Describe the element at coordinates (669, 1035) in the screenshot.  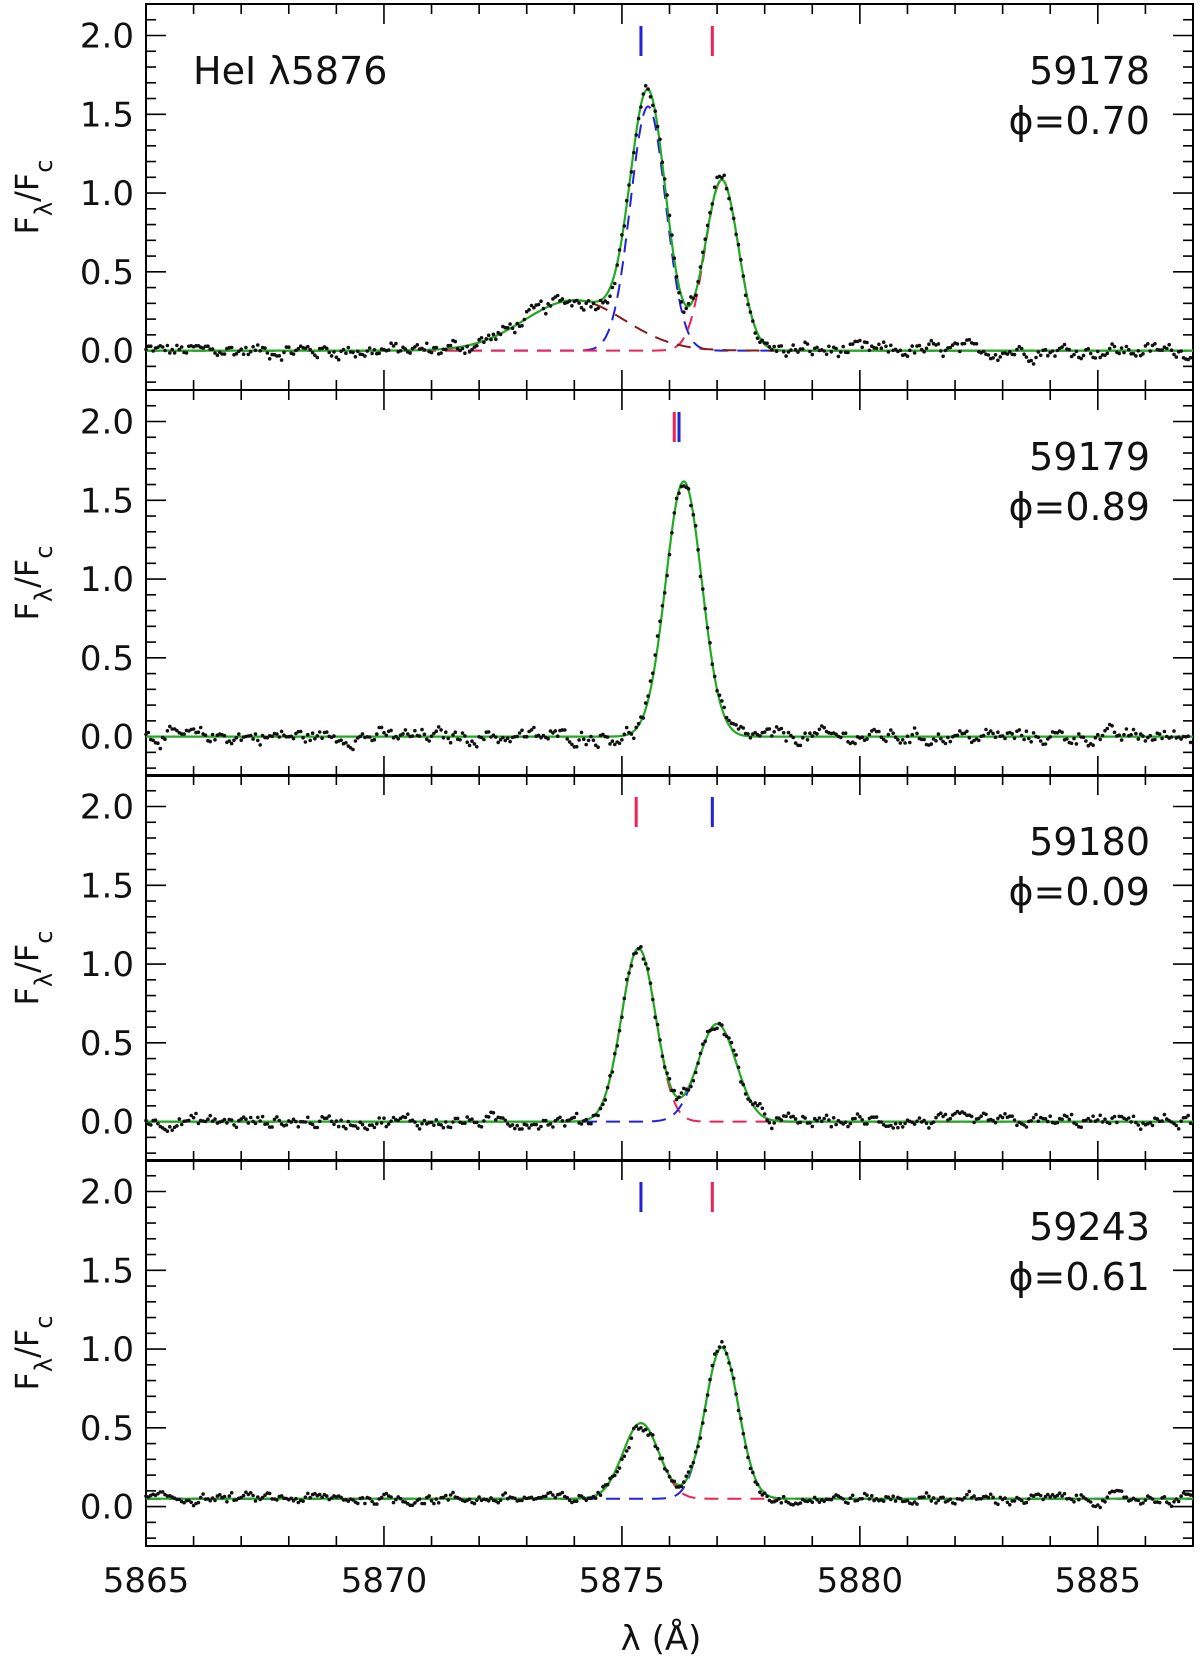
I see `component-red-curve` at that location.